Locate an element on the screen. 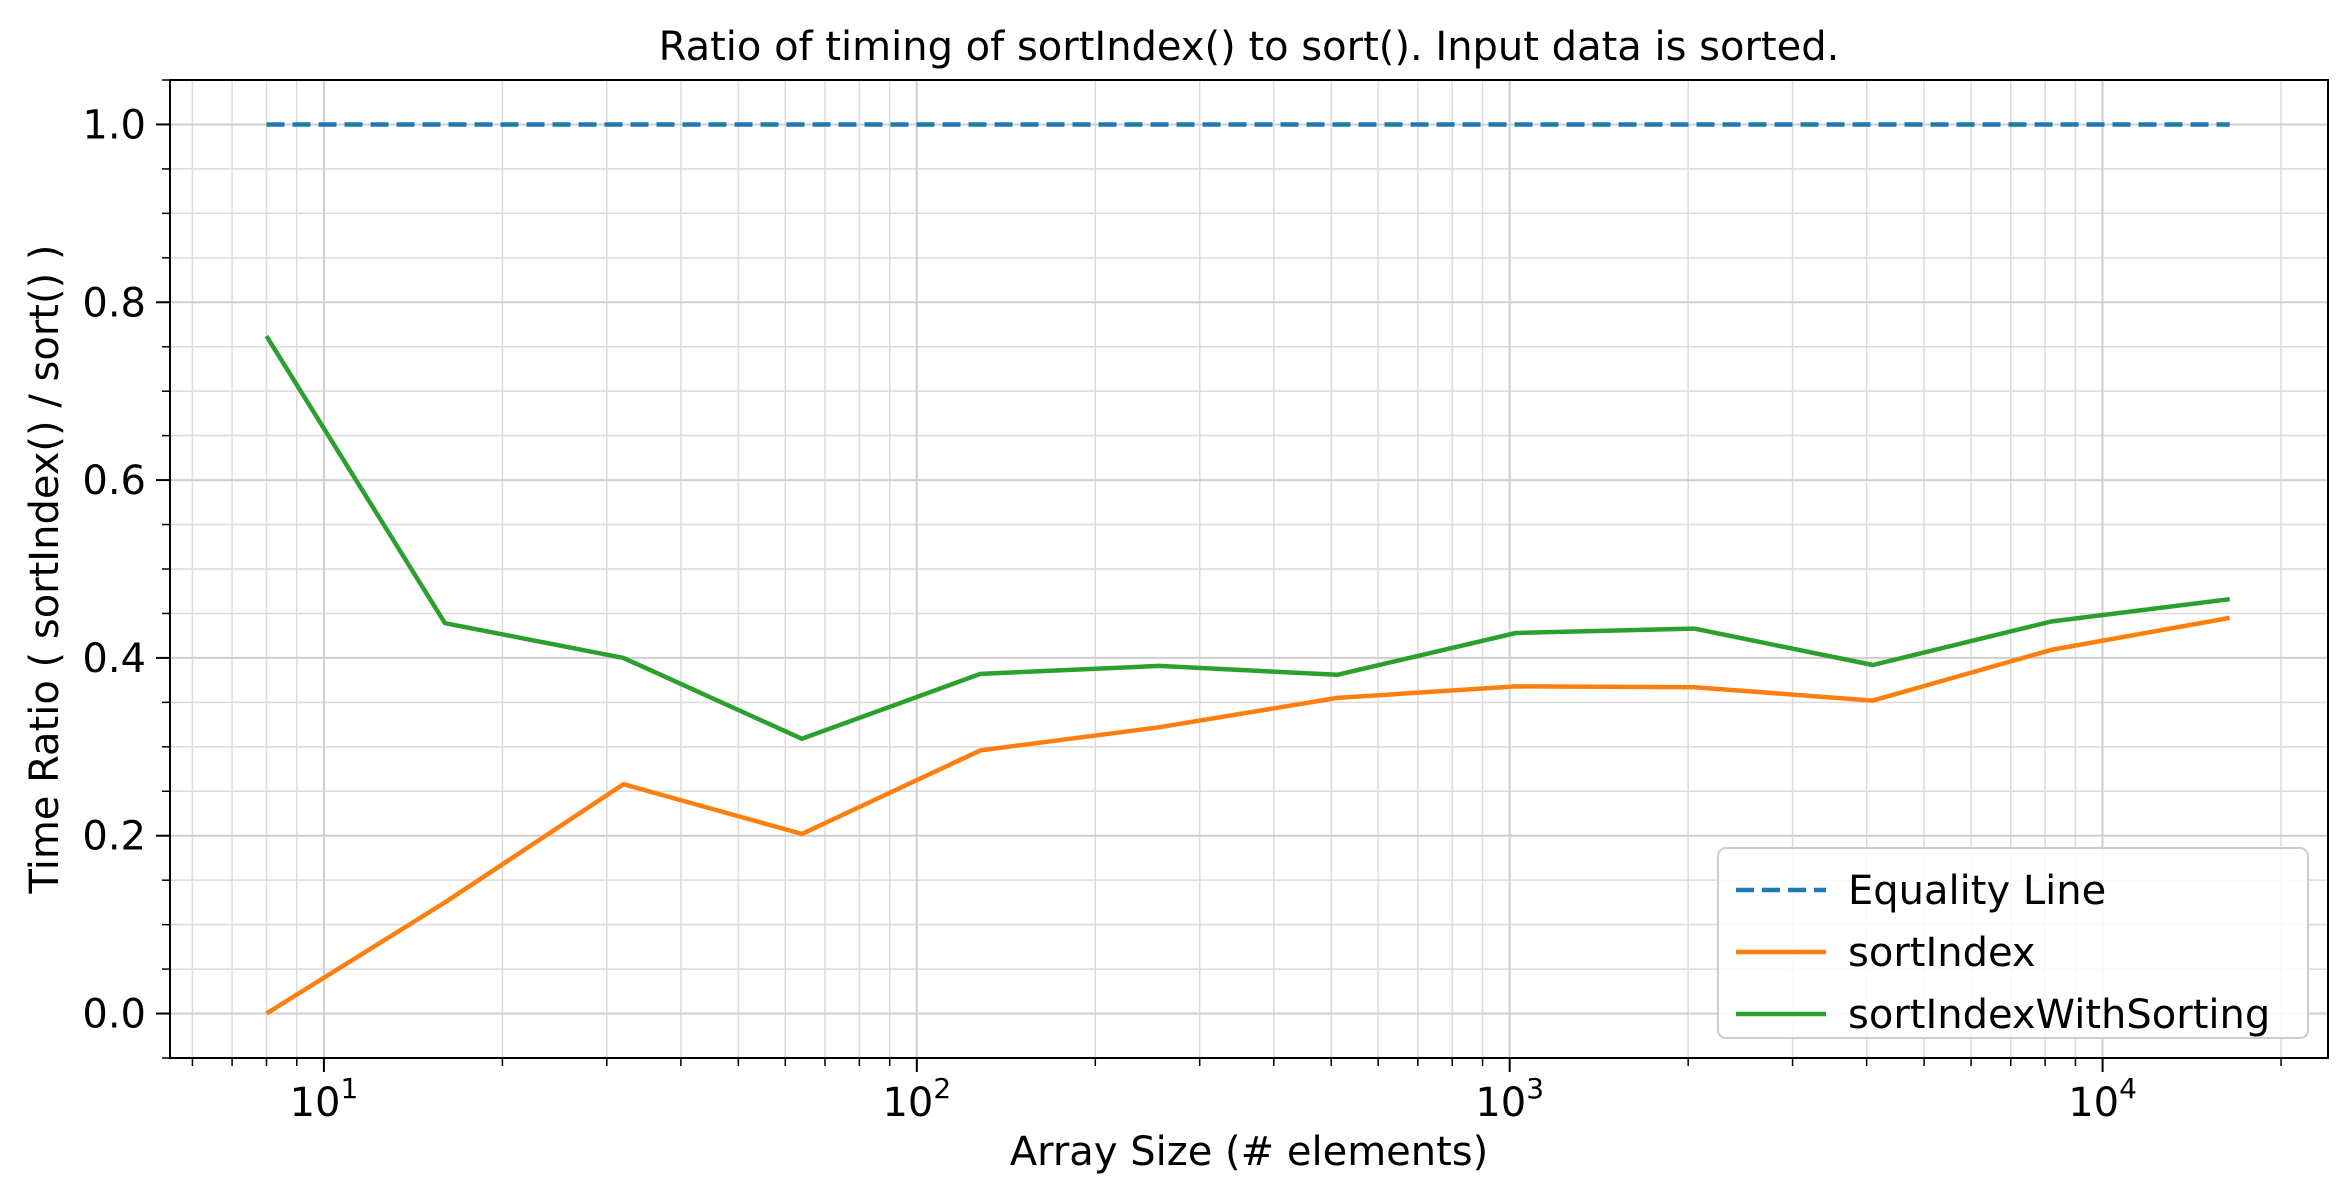 The width and height of the screenshot is (2350, 1204). legend-label-equality-line: Equality Line is located at coordinates (1977, 891).